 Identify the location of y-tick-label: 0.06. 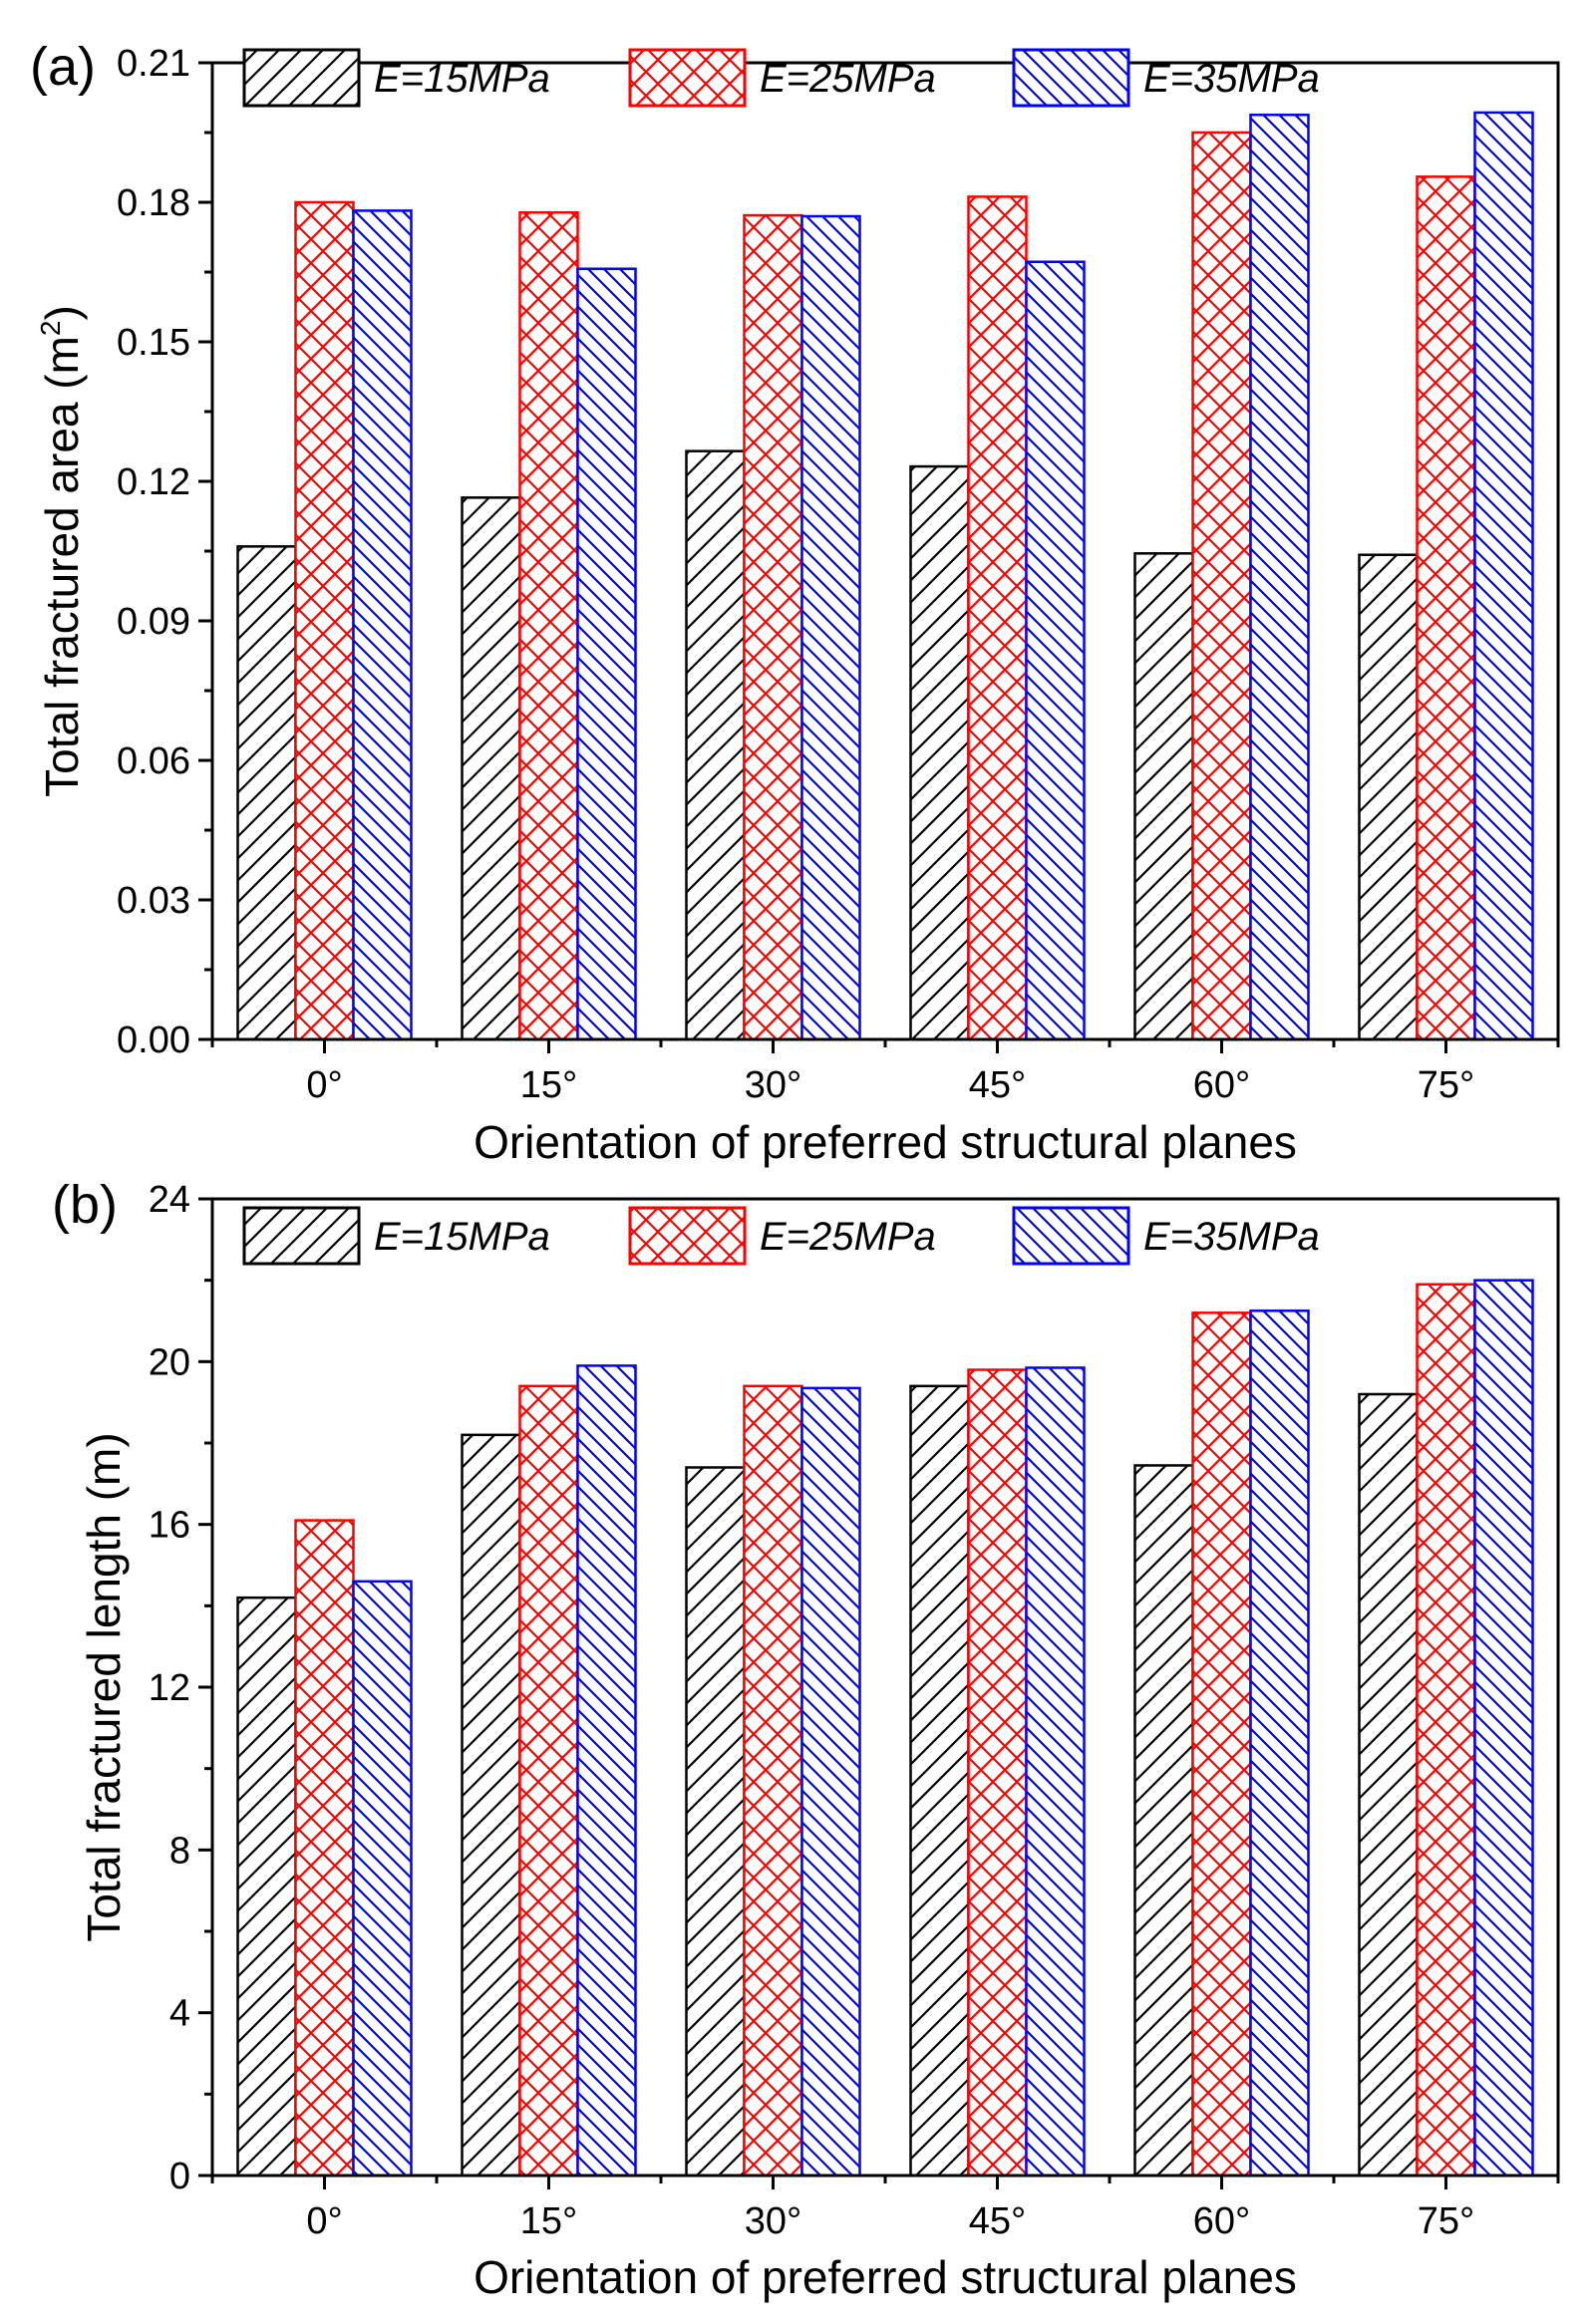
(153, 761).